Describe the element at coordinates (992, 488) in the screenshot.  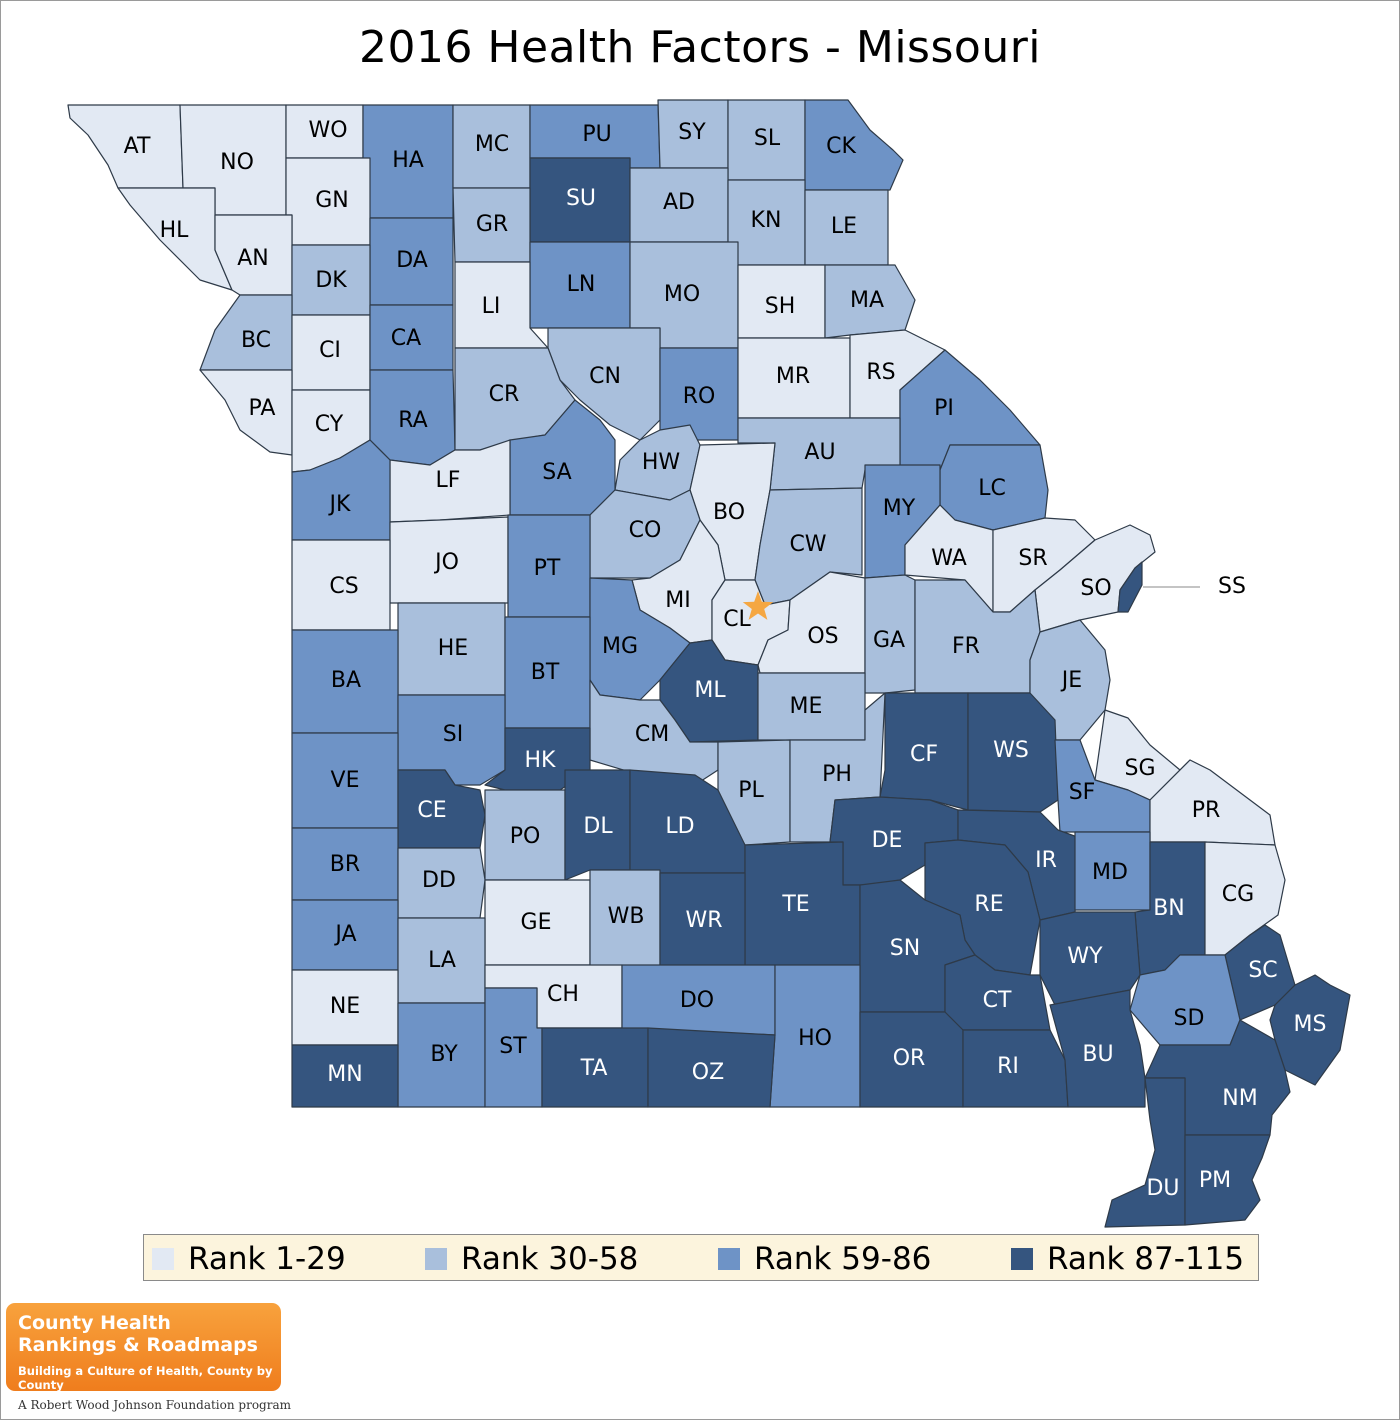
I see `county-label-lc: LC` at that location.